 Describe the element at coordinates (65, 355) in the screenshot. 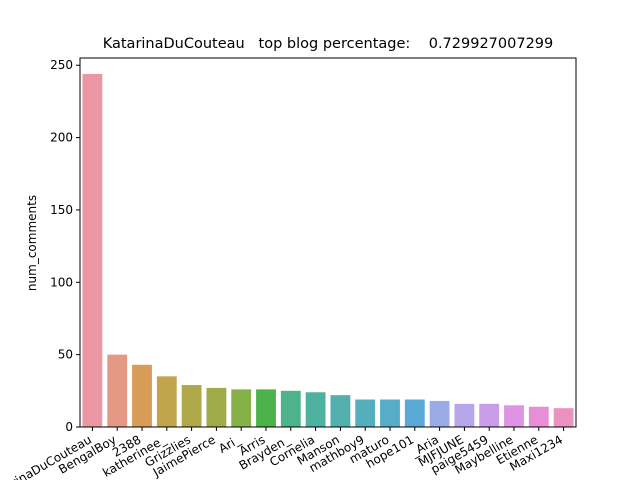

I see `y-tick-label-1: 50` at that location.